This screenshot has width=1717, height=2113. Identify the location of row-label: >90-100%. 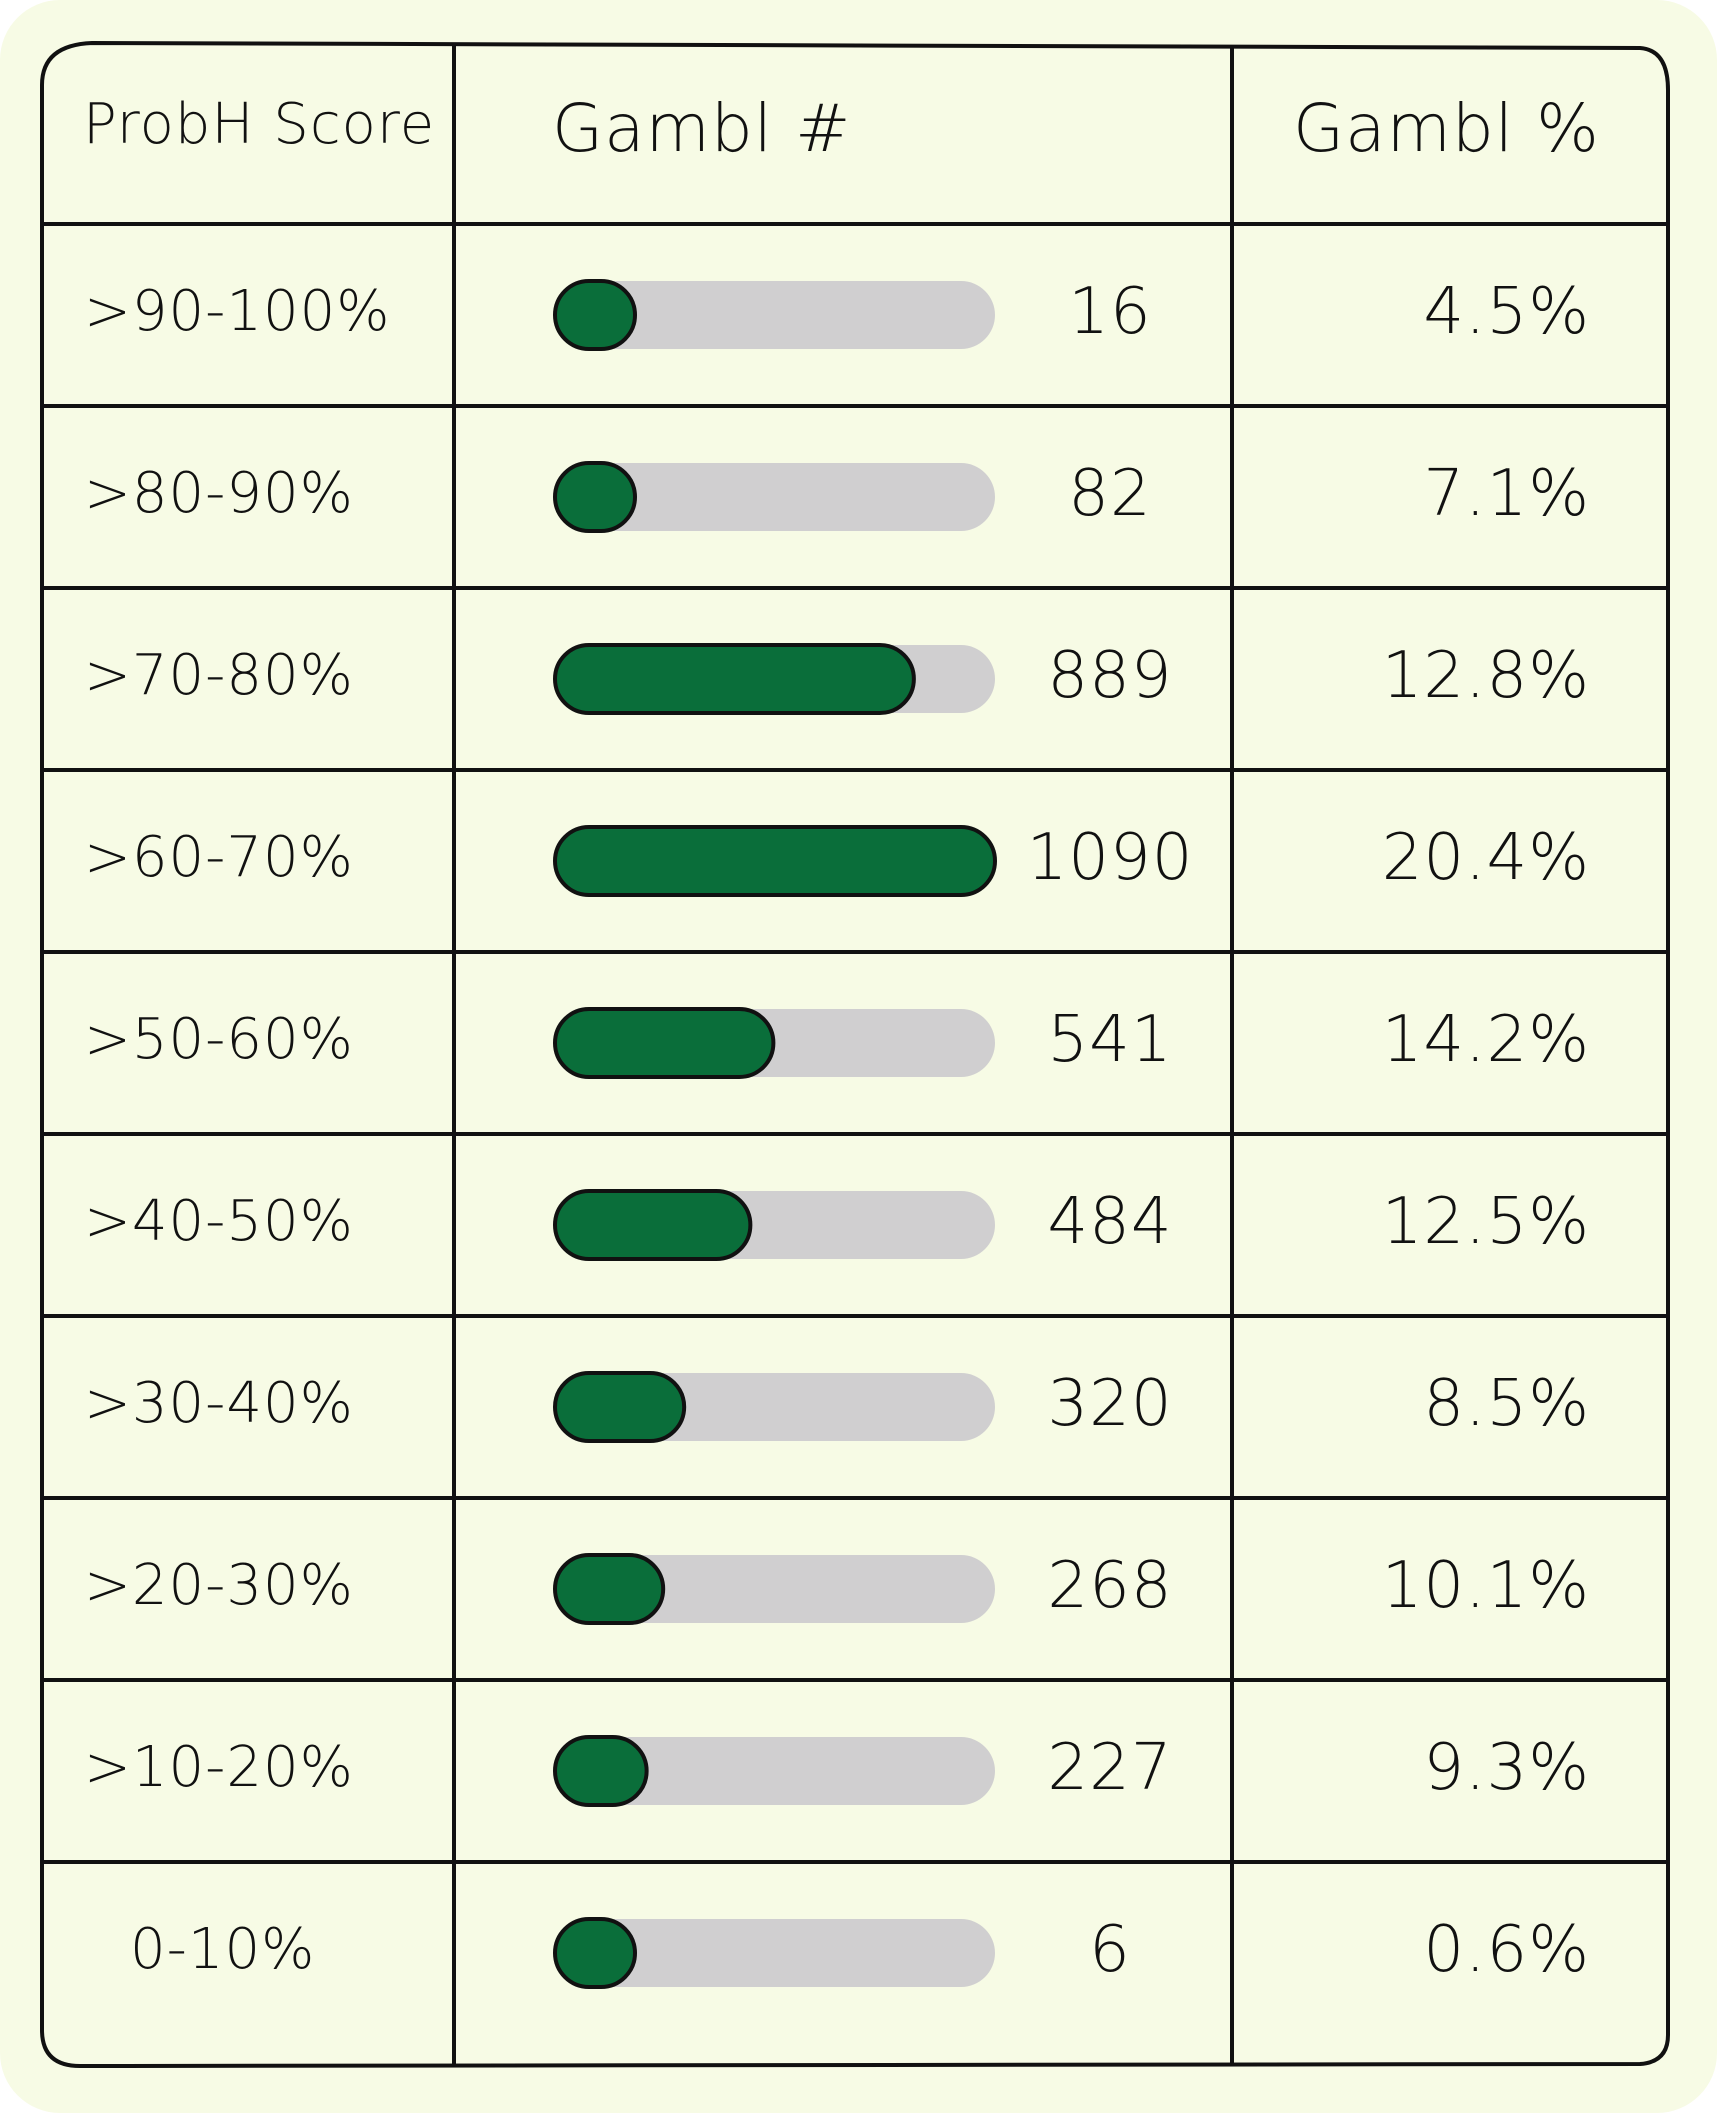
(237, 311).